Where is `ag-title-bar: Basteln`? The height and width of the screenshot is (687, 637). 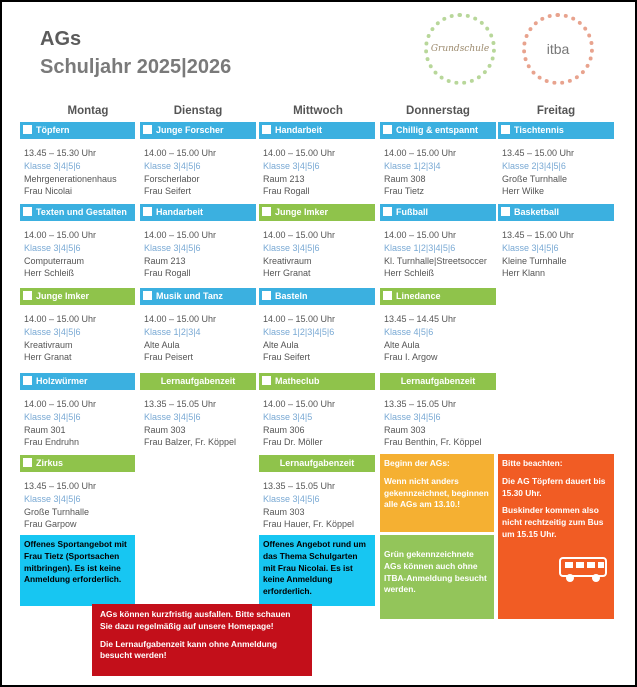 ag-title-bar: Basteln is located at coordinates (317, 296).